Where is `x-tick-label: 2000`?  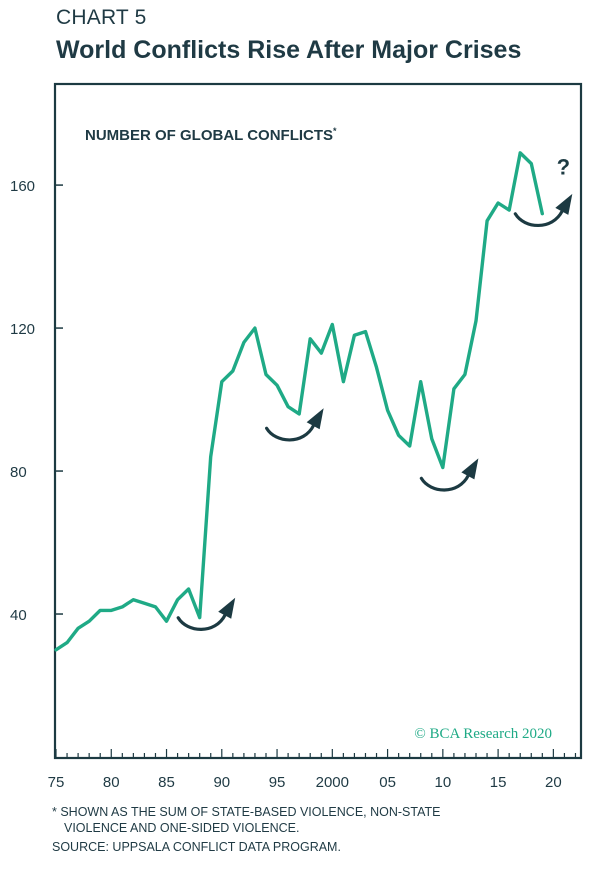 x-tick-label: 2000 is located at coordinates (332, 782).